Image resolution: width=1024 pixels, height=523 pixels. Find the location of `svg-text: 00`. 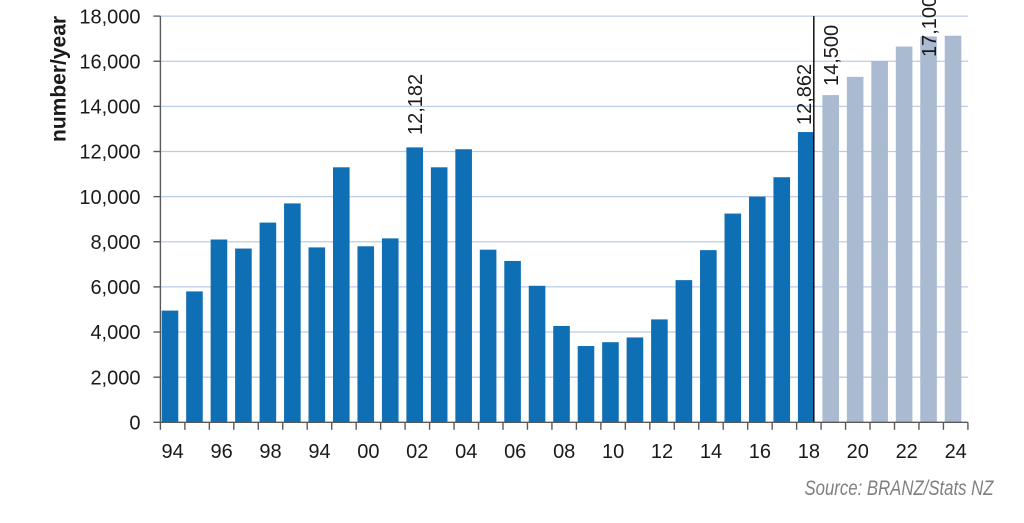

svg-text: 00 is located at coordinates (368, 452).